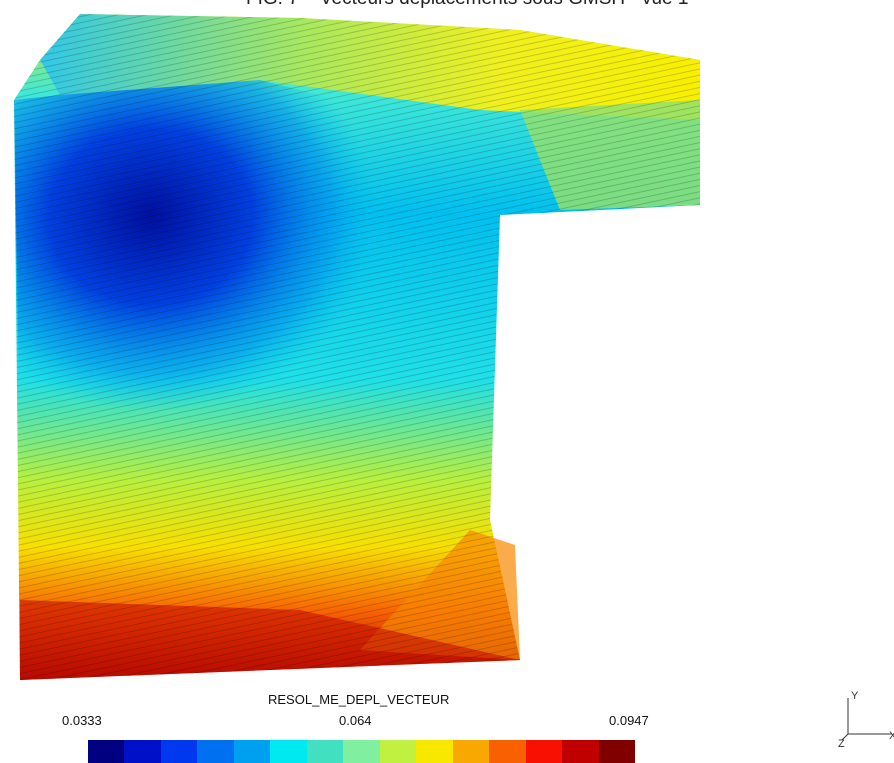  I want to click on axis-z-label: Z, so click(841, 744).